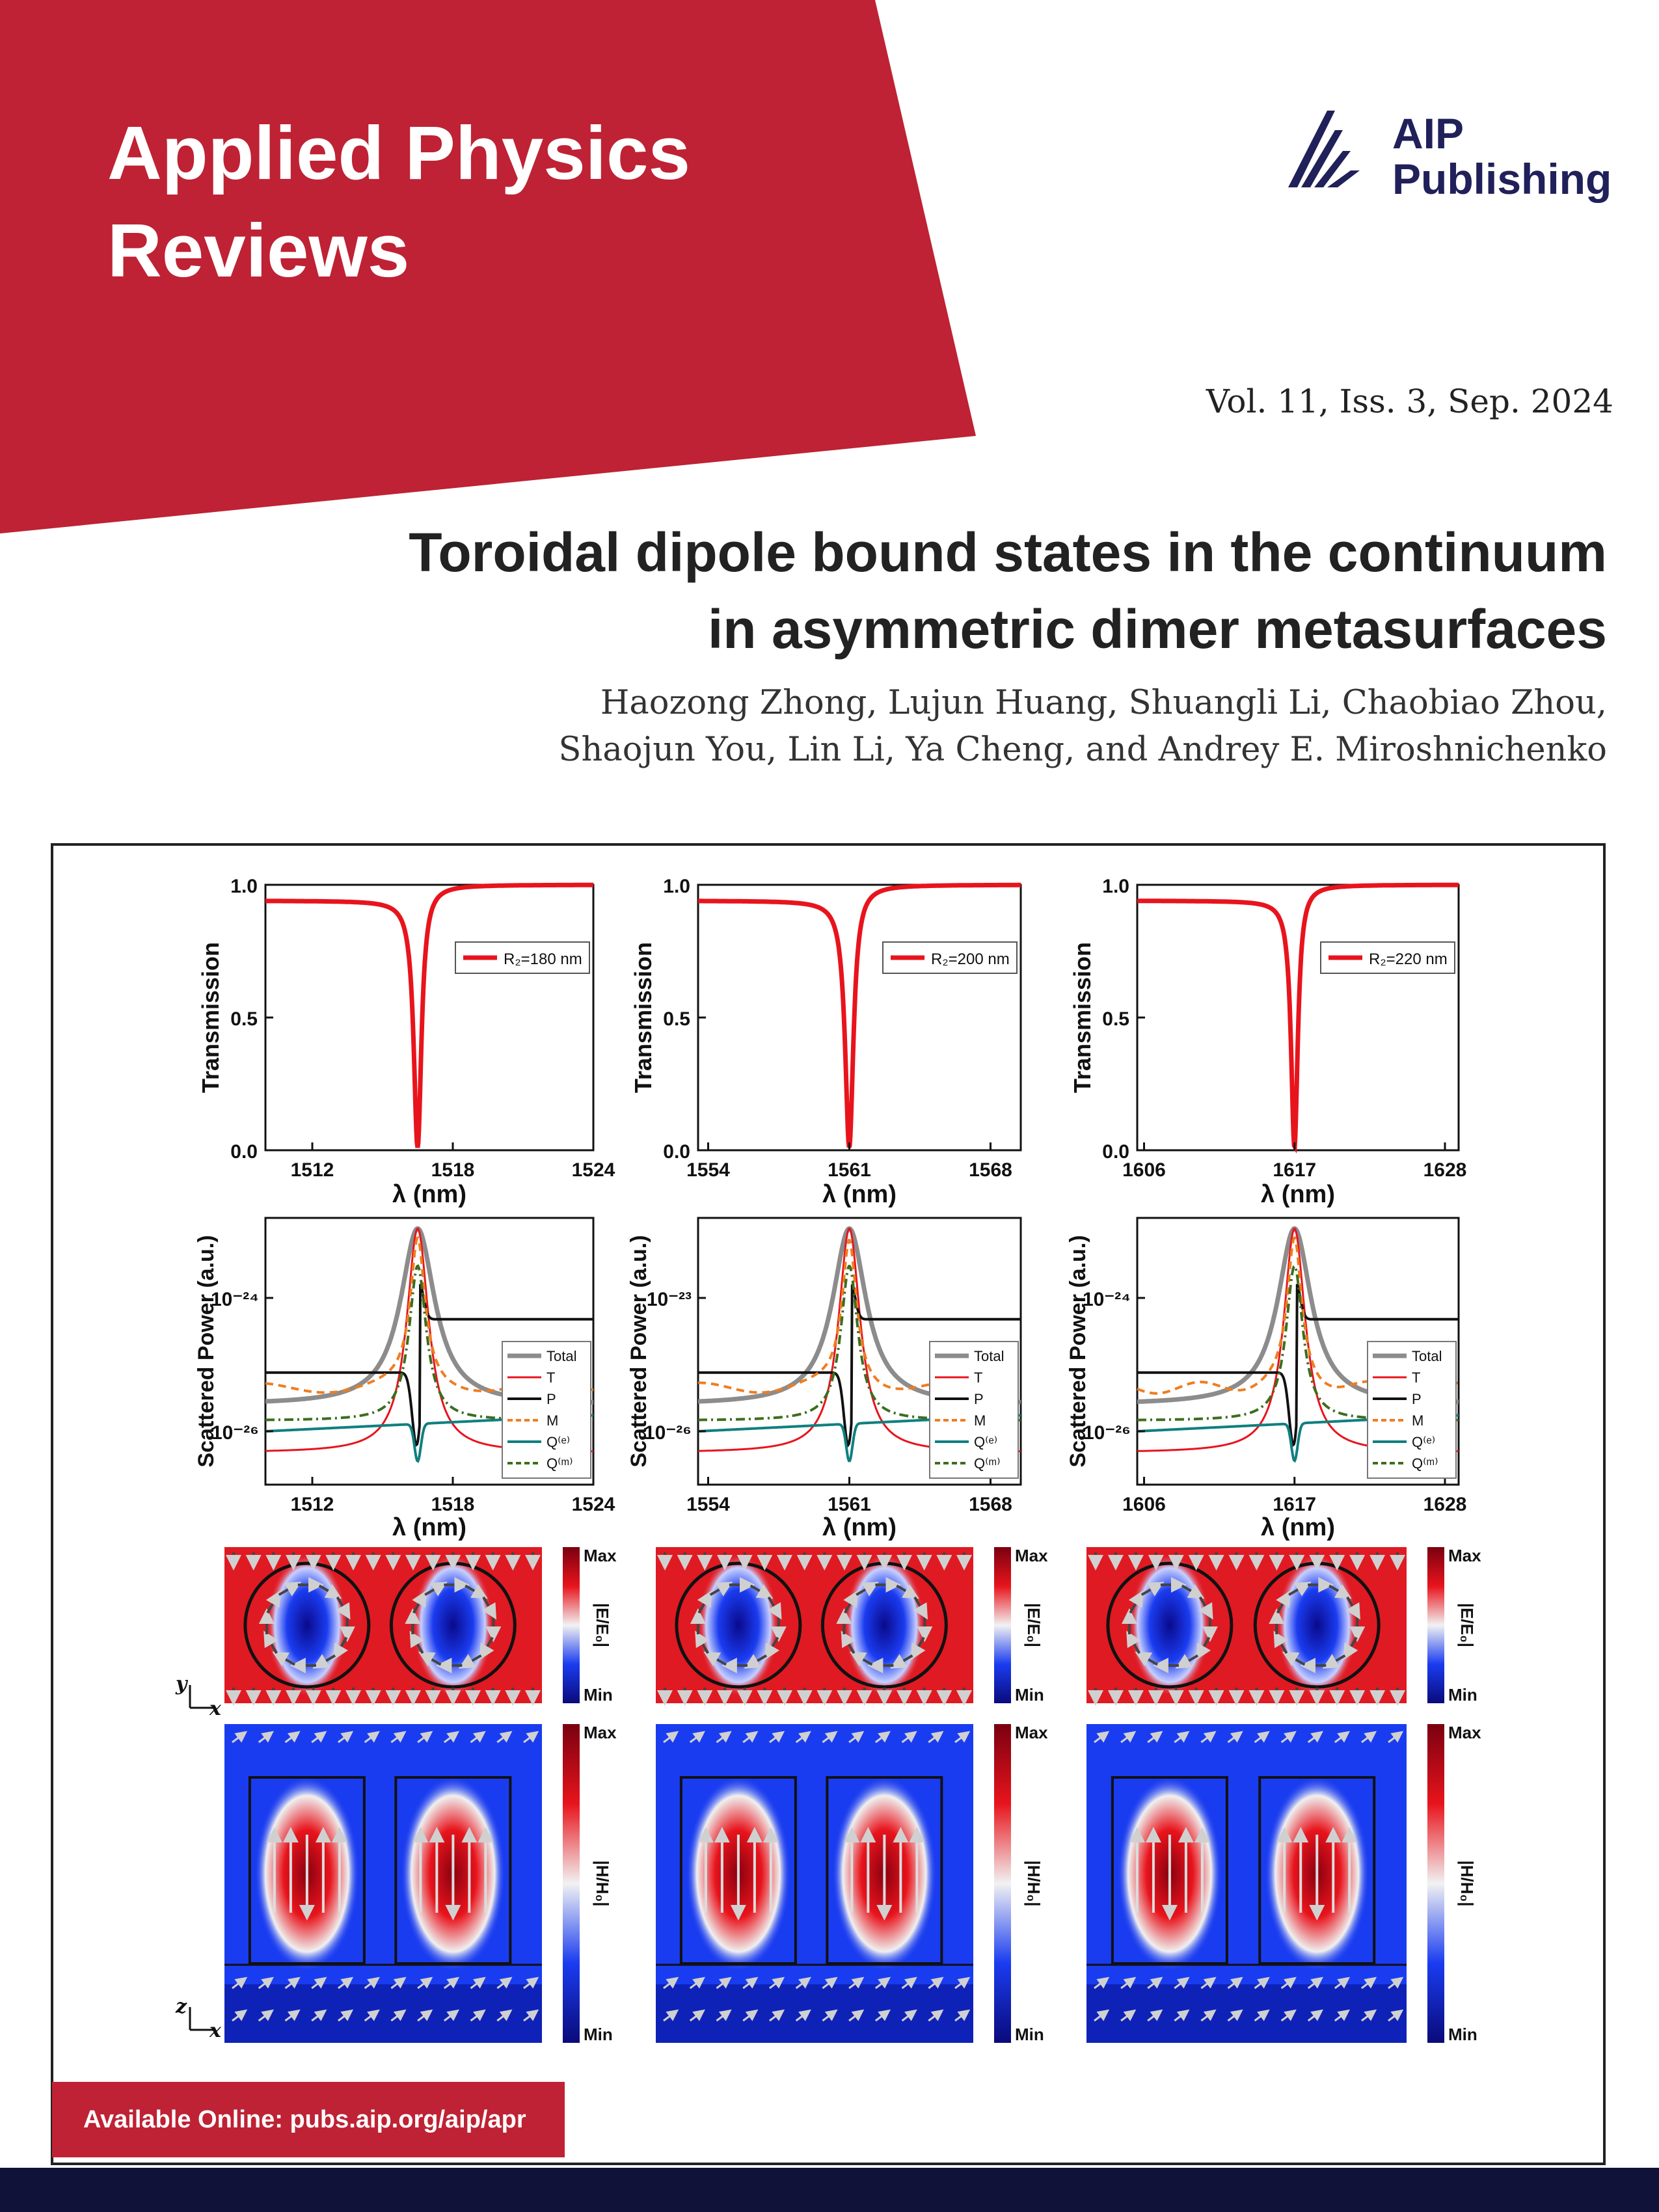 Image resolution: width=1659 pixels, height=2212 pixels. I want to click on legend-label: Q⁽ᵐ⁾, so click(559, 1463).